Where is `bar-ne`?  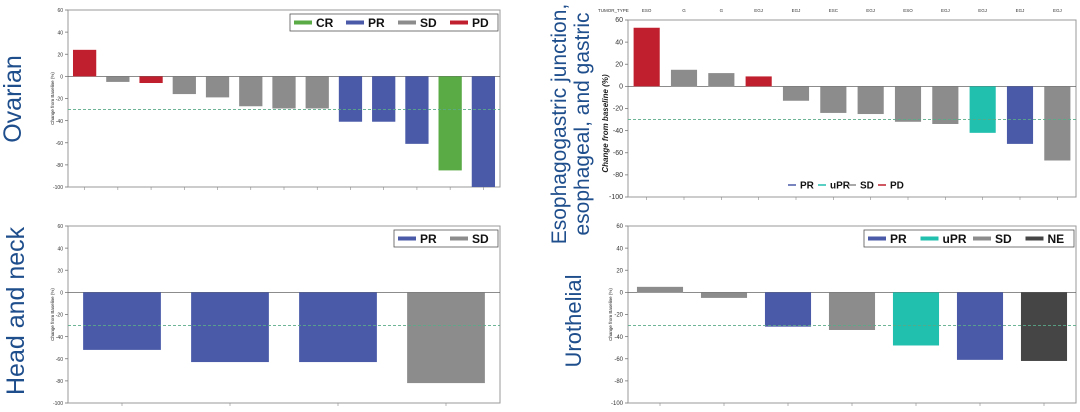 bar-ne is located at coordinates (1044, 326).